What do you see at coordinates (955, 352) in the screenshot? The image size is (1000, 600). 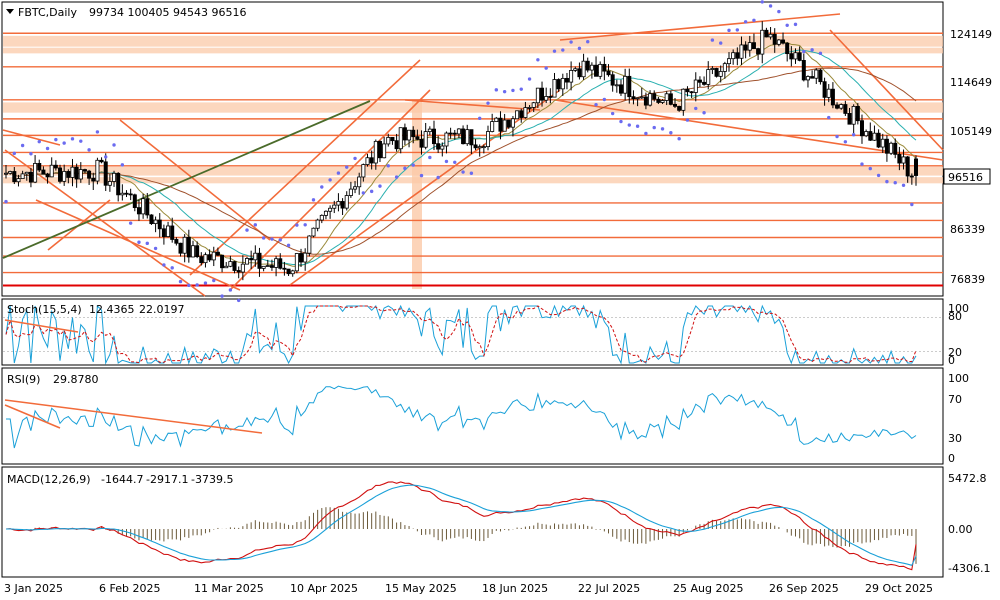 I see `stoch-level-label: 20` at bounding box center [955, 352].